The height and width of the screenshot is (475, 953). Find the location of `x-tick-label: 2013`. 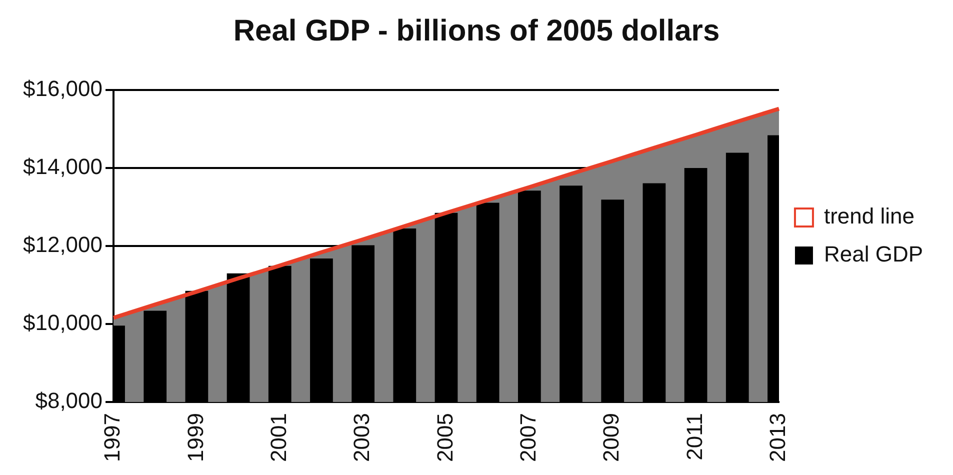

x-tick-label: 2013 is located at coordinates (777, 437).